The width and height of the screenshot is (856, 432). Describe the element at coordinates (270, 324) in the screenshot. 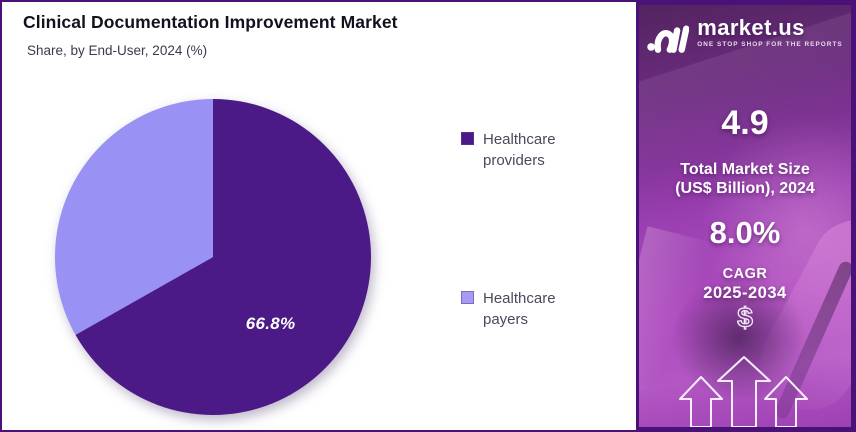

I see `pie-data-label: 66.8%` at that location.